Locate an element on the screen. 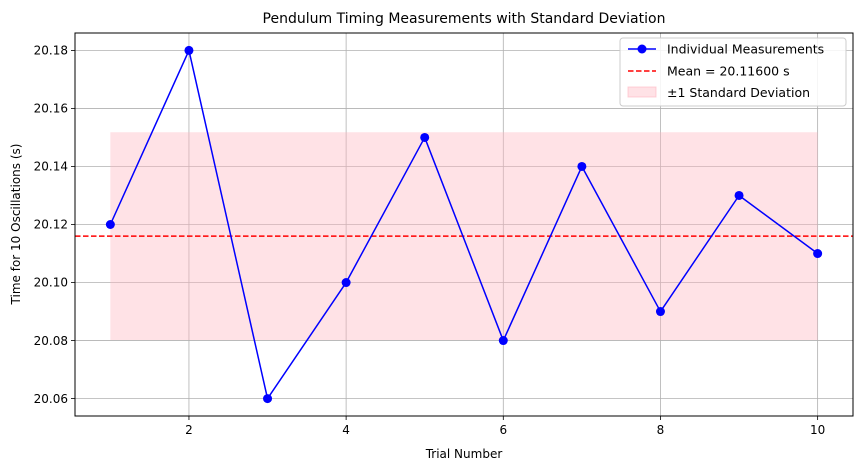 Image resolution: width=863 pixels, height=470 pixels. y-tick-label: 20.16 is located at coordinates (51, 109).